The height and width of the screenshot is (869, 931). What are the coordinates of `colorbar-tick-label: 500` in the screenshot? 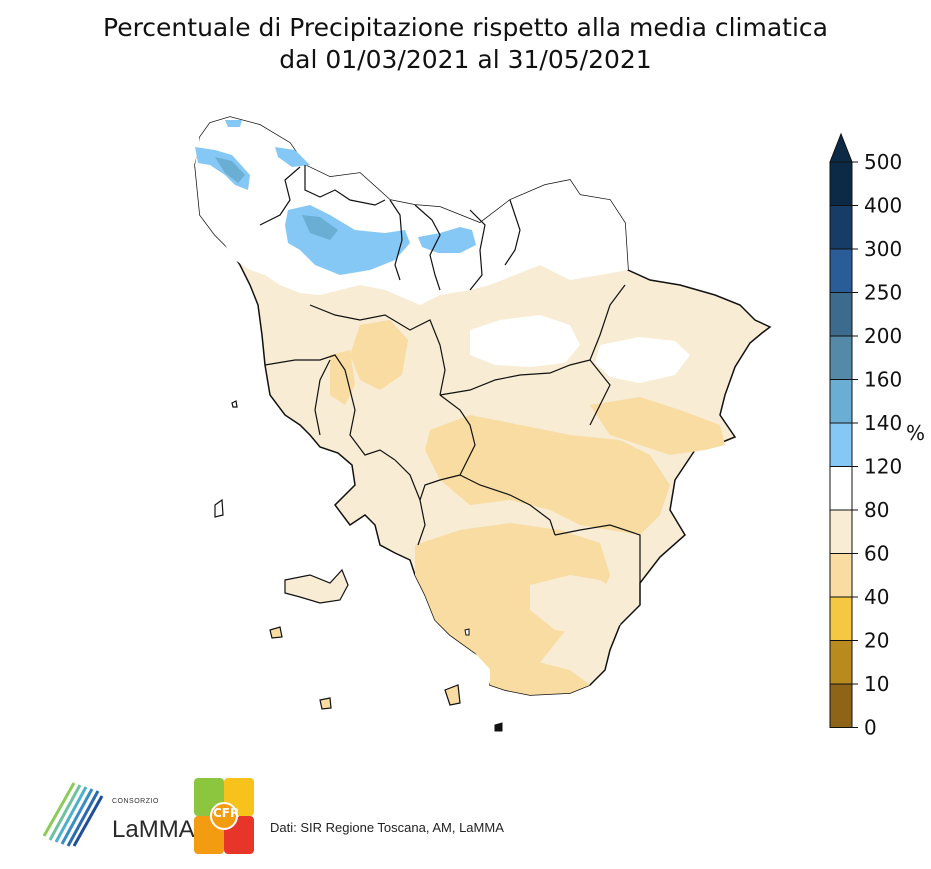 It's located at (883, 162).